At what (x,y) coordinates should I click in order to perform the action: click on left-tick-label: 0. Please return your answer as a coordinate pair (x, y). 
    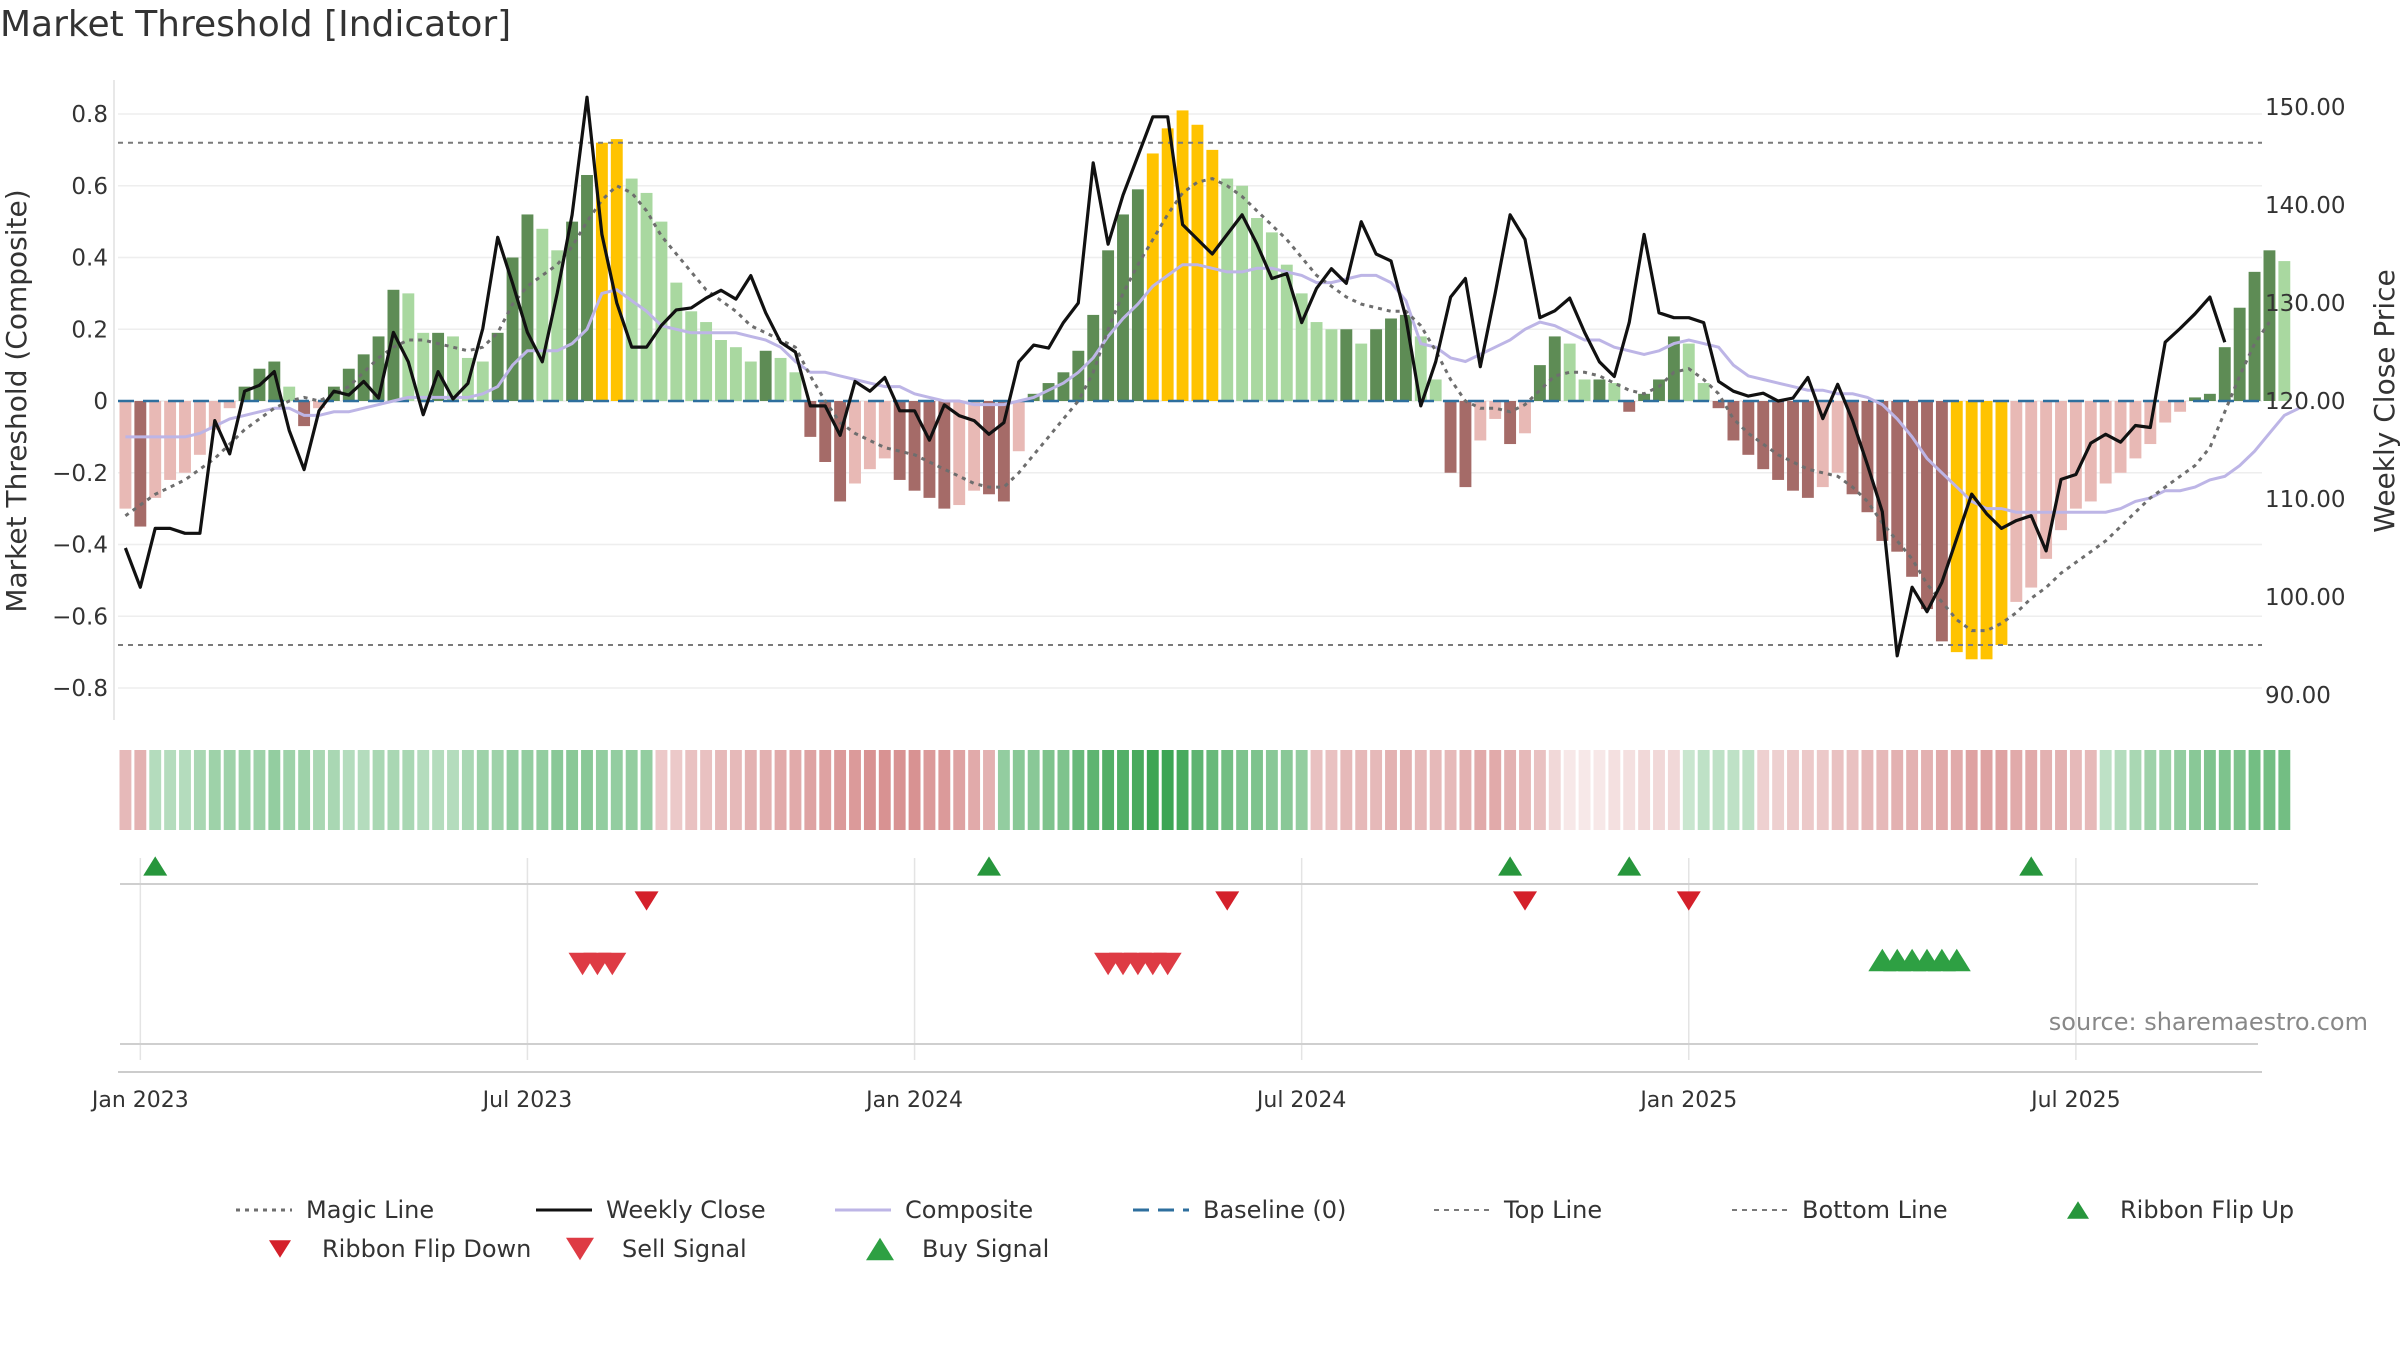
    Looking at the image, I should click on (100, 402).